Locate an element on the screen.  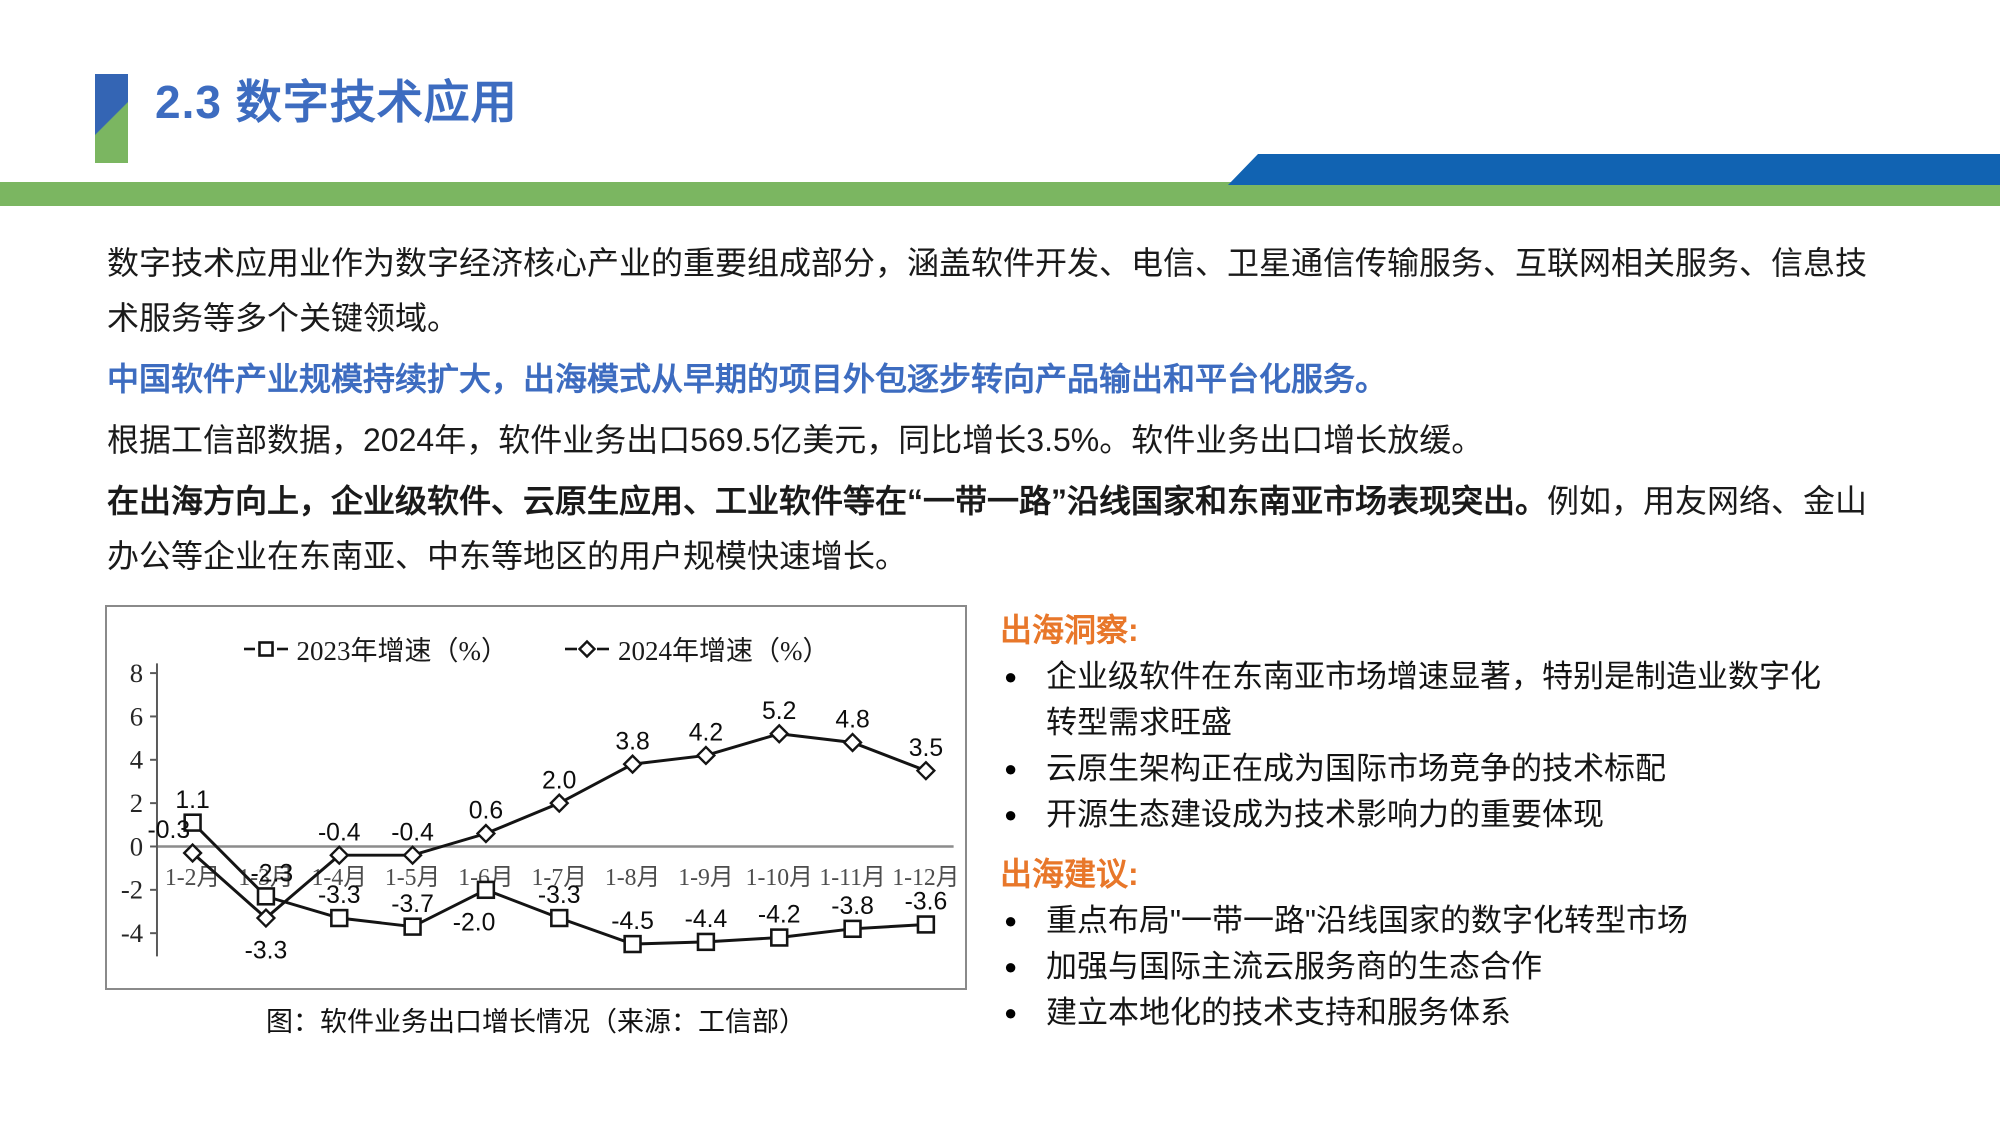
svg-text: 5.2 is located at coordinates (779, 711).